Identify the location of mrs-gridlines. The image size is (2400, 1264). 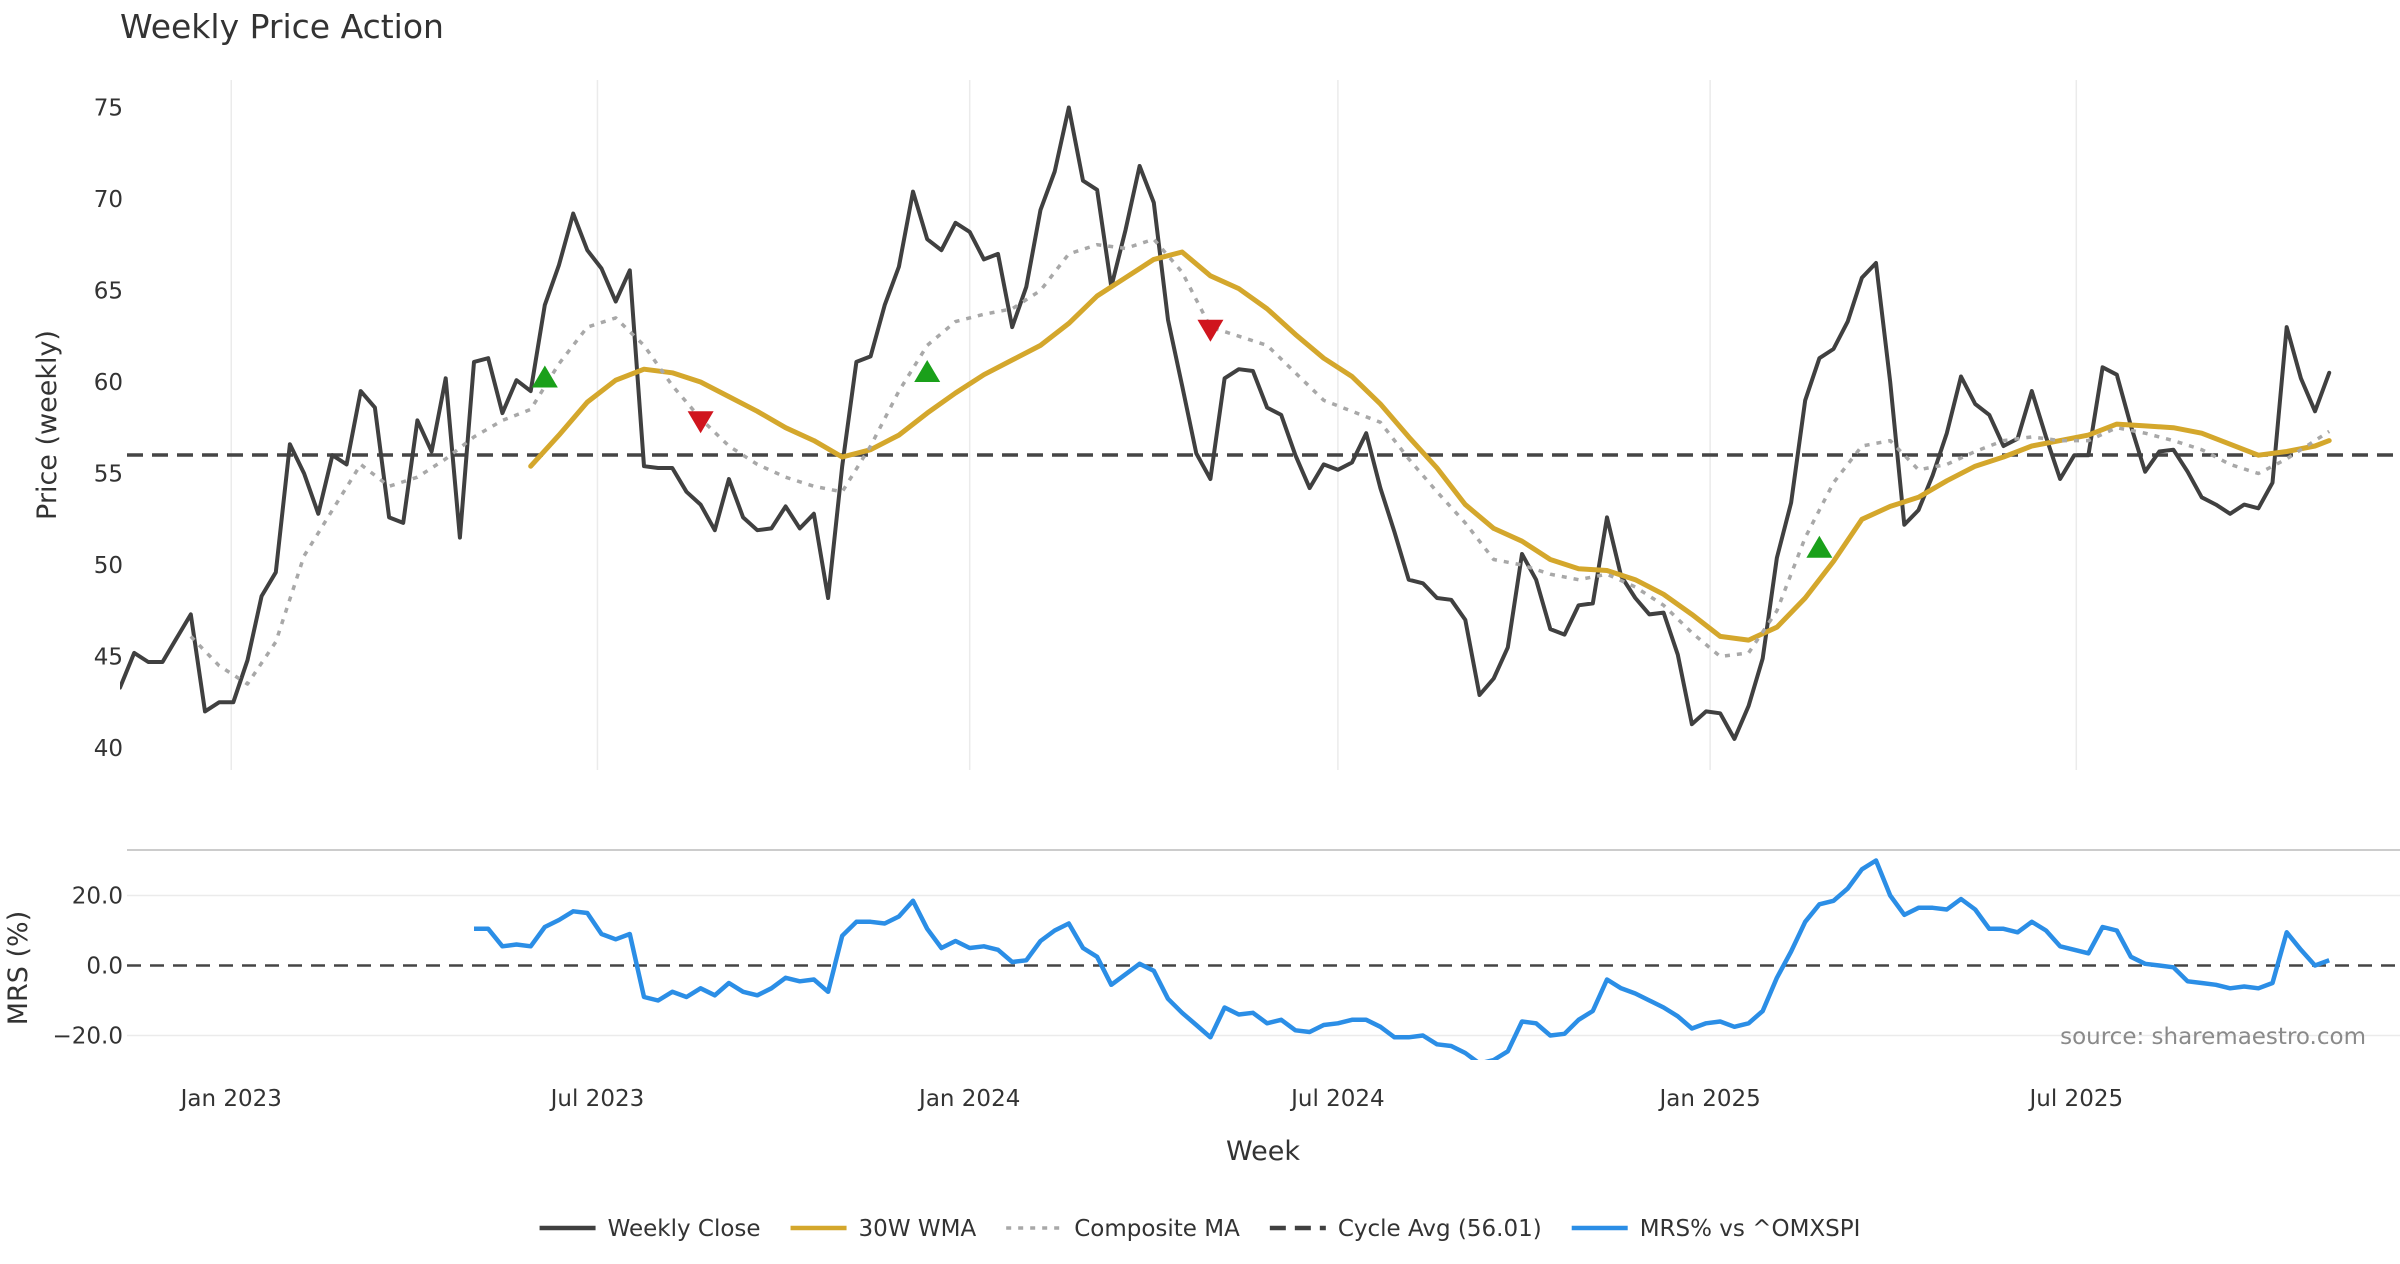
(1263, 965).